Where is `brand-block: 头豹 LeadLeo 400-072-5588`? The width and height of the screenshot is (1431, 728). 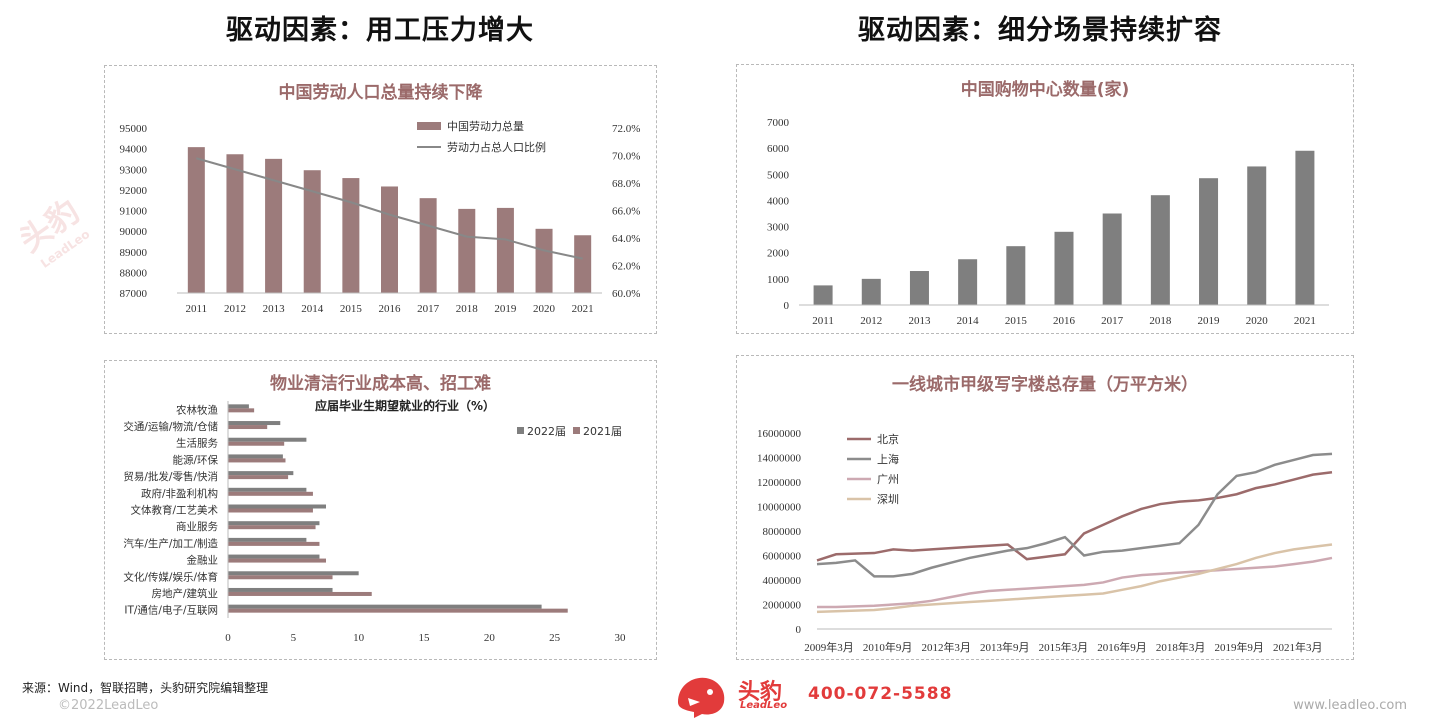
brand-block: 头豹 LeadLeo 400-072-5588 is located at coordinates (819, 695).